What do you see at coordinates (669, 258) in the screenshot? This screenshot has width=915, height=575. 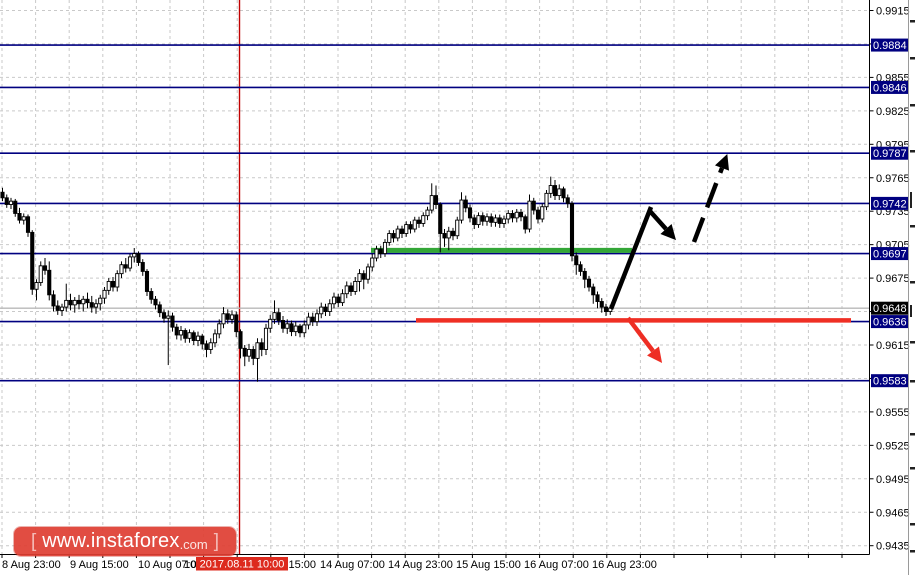 I see `forecast-arrows` at bounding box center [669, 258].